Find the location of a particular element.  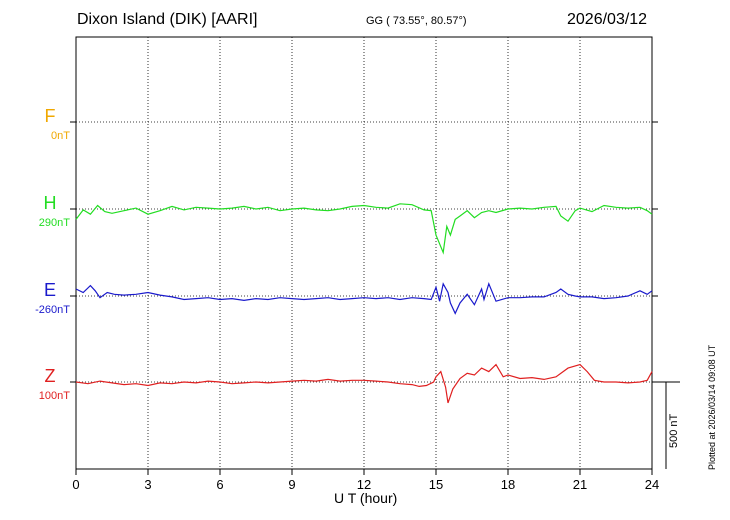

x-tick-label: 12 is located at coordinates (364, 484).